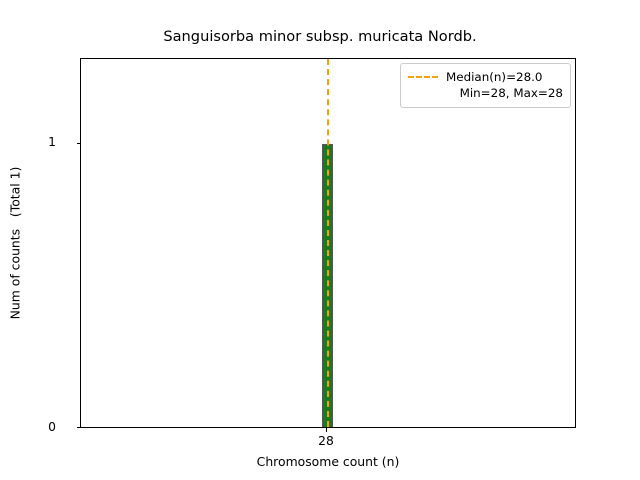 The width and height of the screenshot is (640, 480). I want to click on xtick-label-28: 28, so click(326, 441).